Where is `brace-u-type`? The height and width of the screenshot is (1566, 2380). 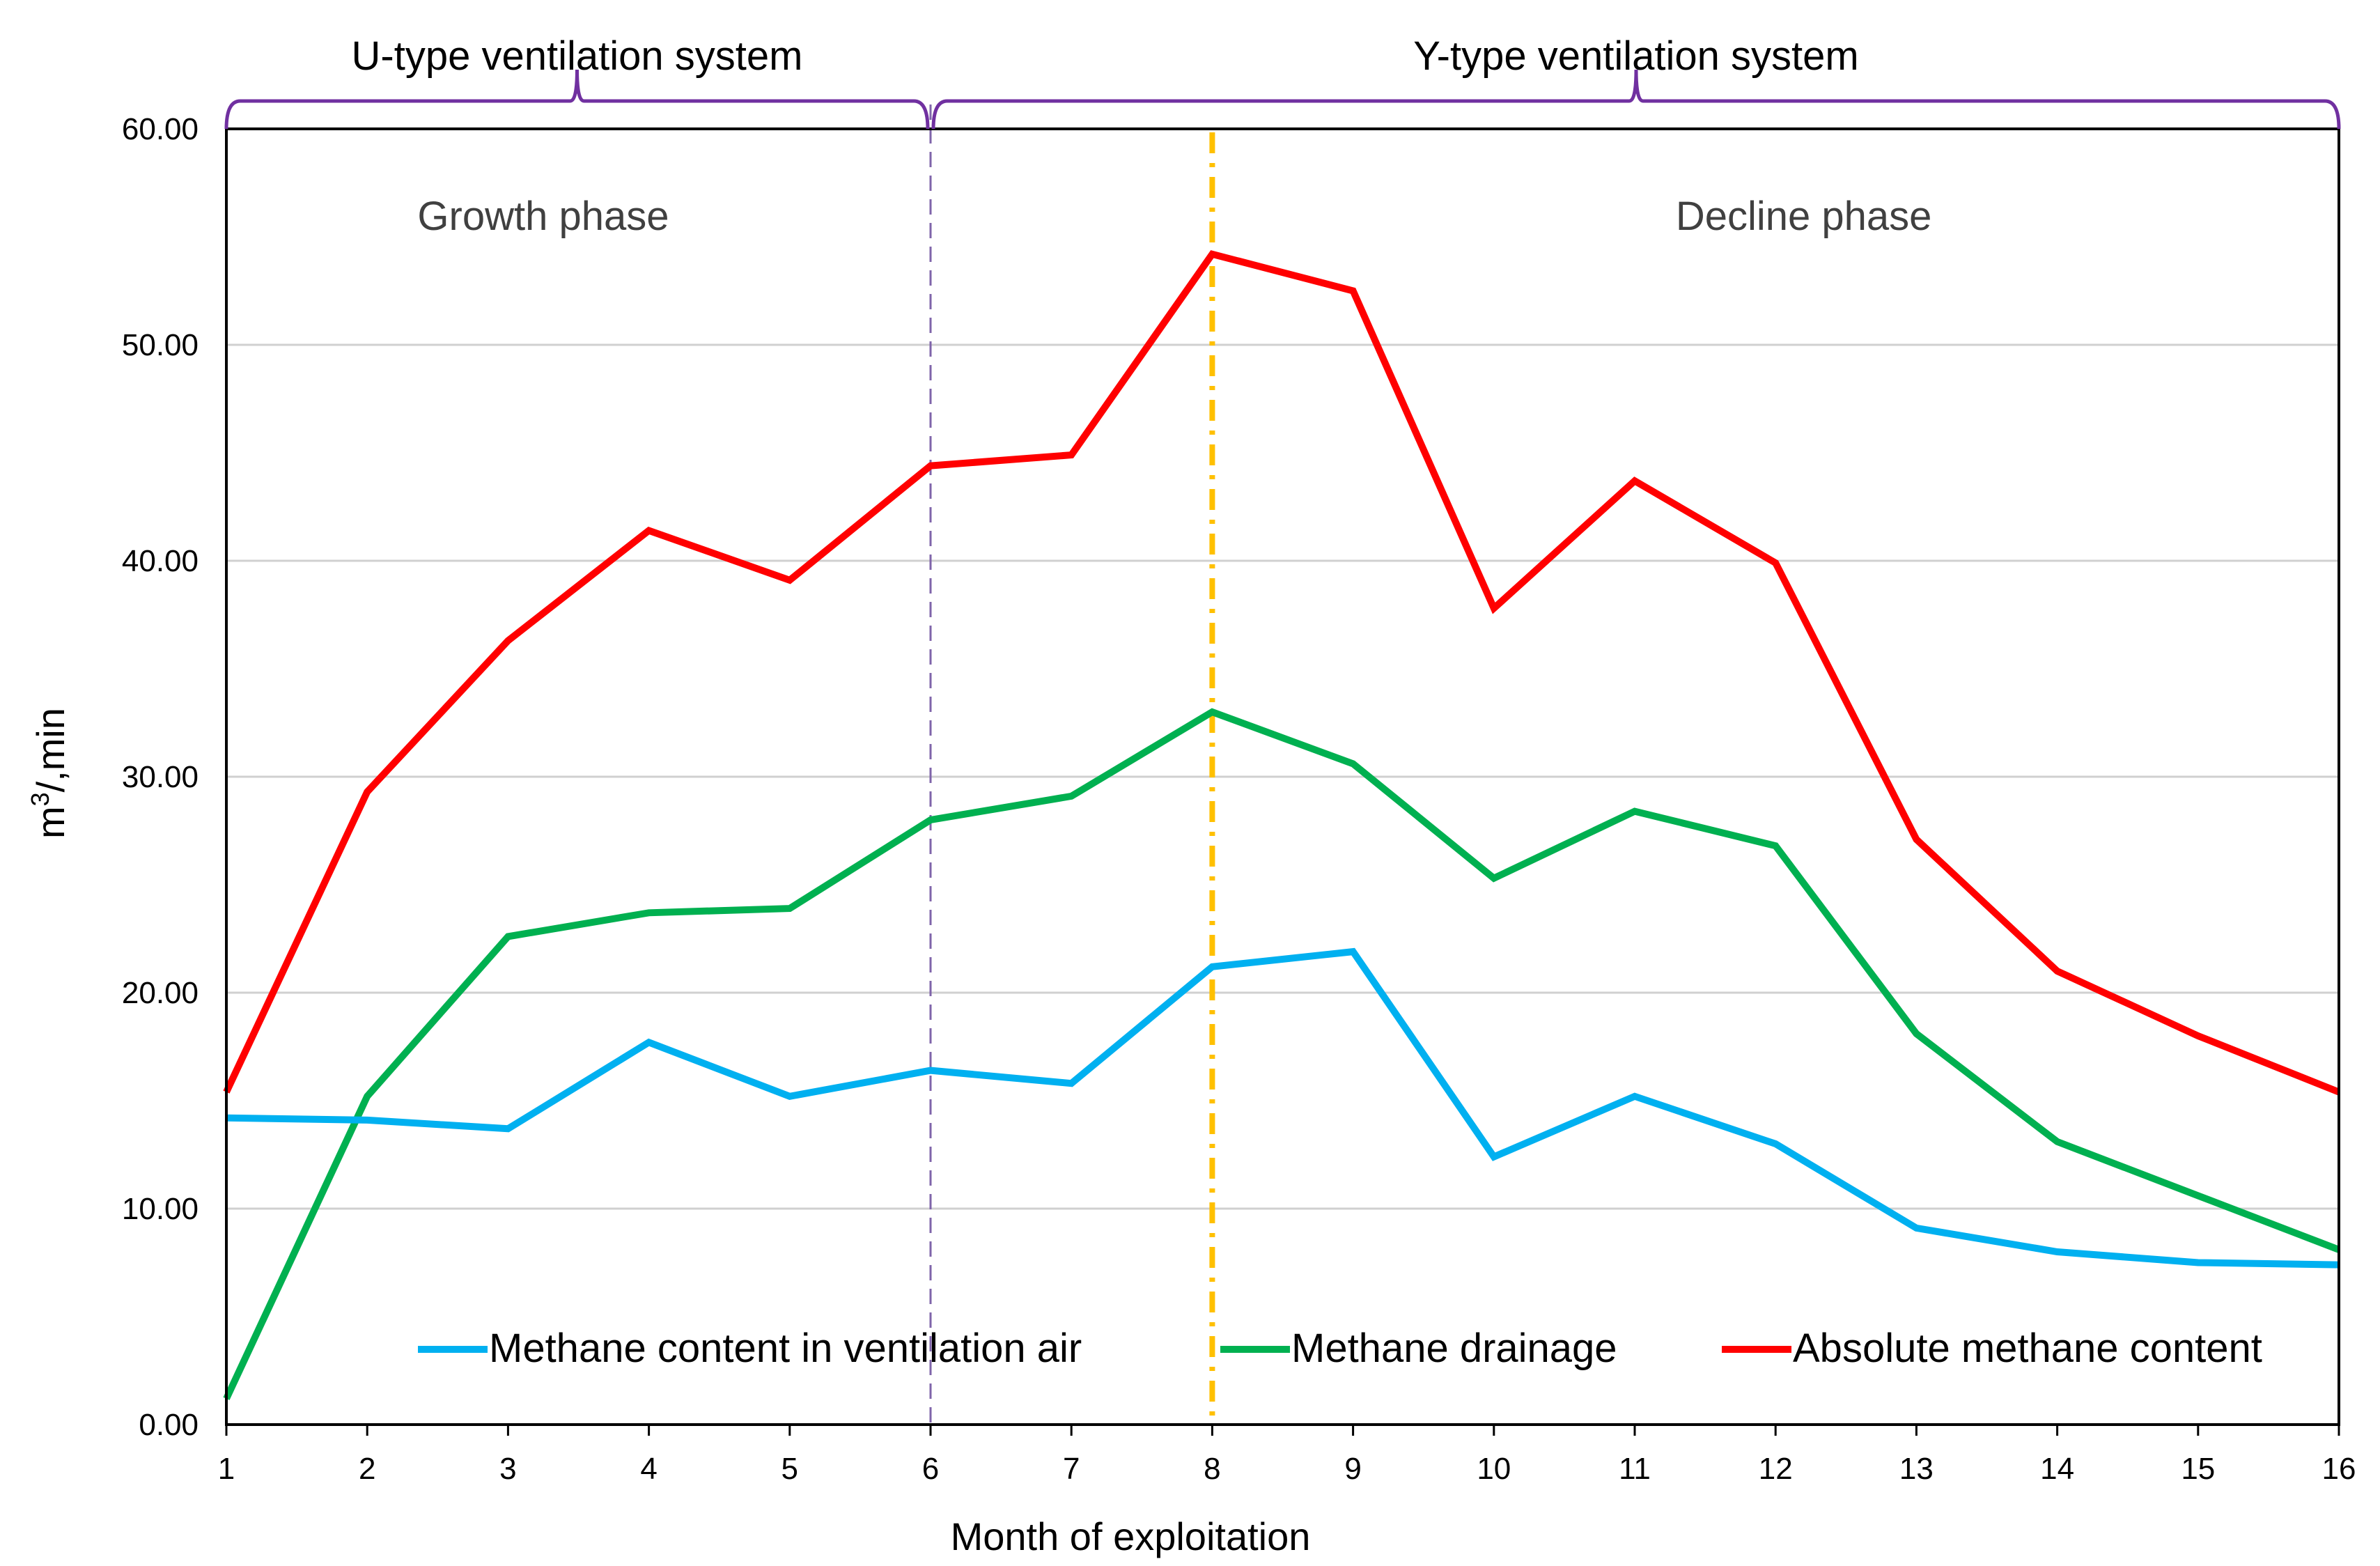
brace-u-type is located at coordinates (577, 99).